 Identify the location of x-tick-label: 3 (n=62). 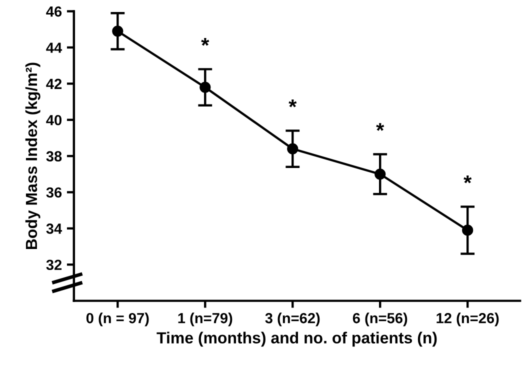
(292, 319).